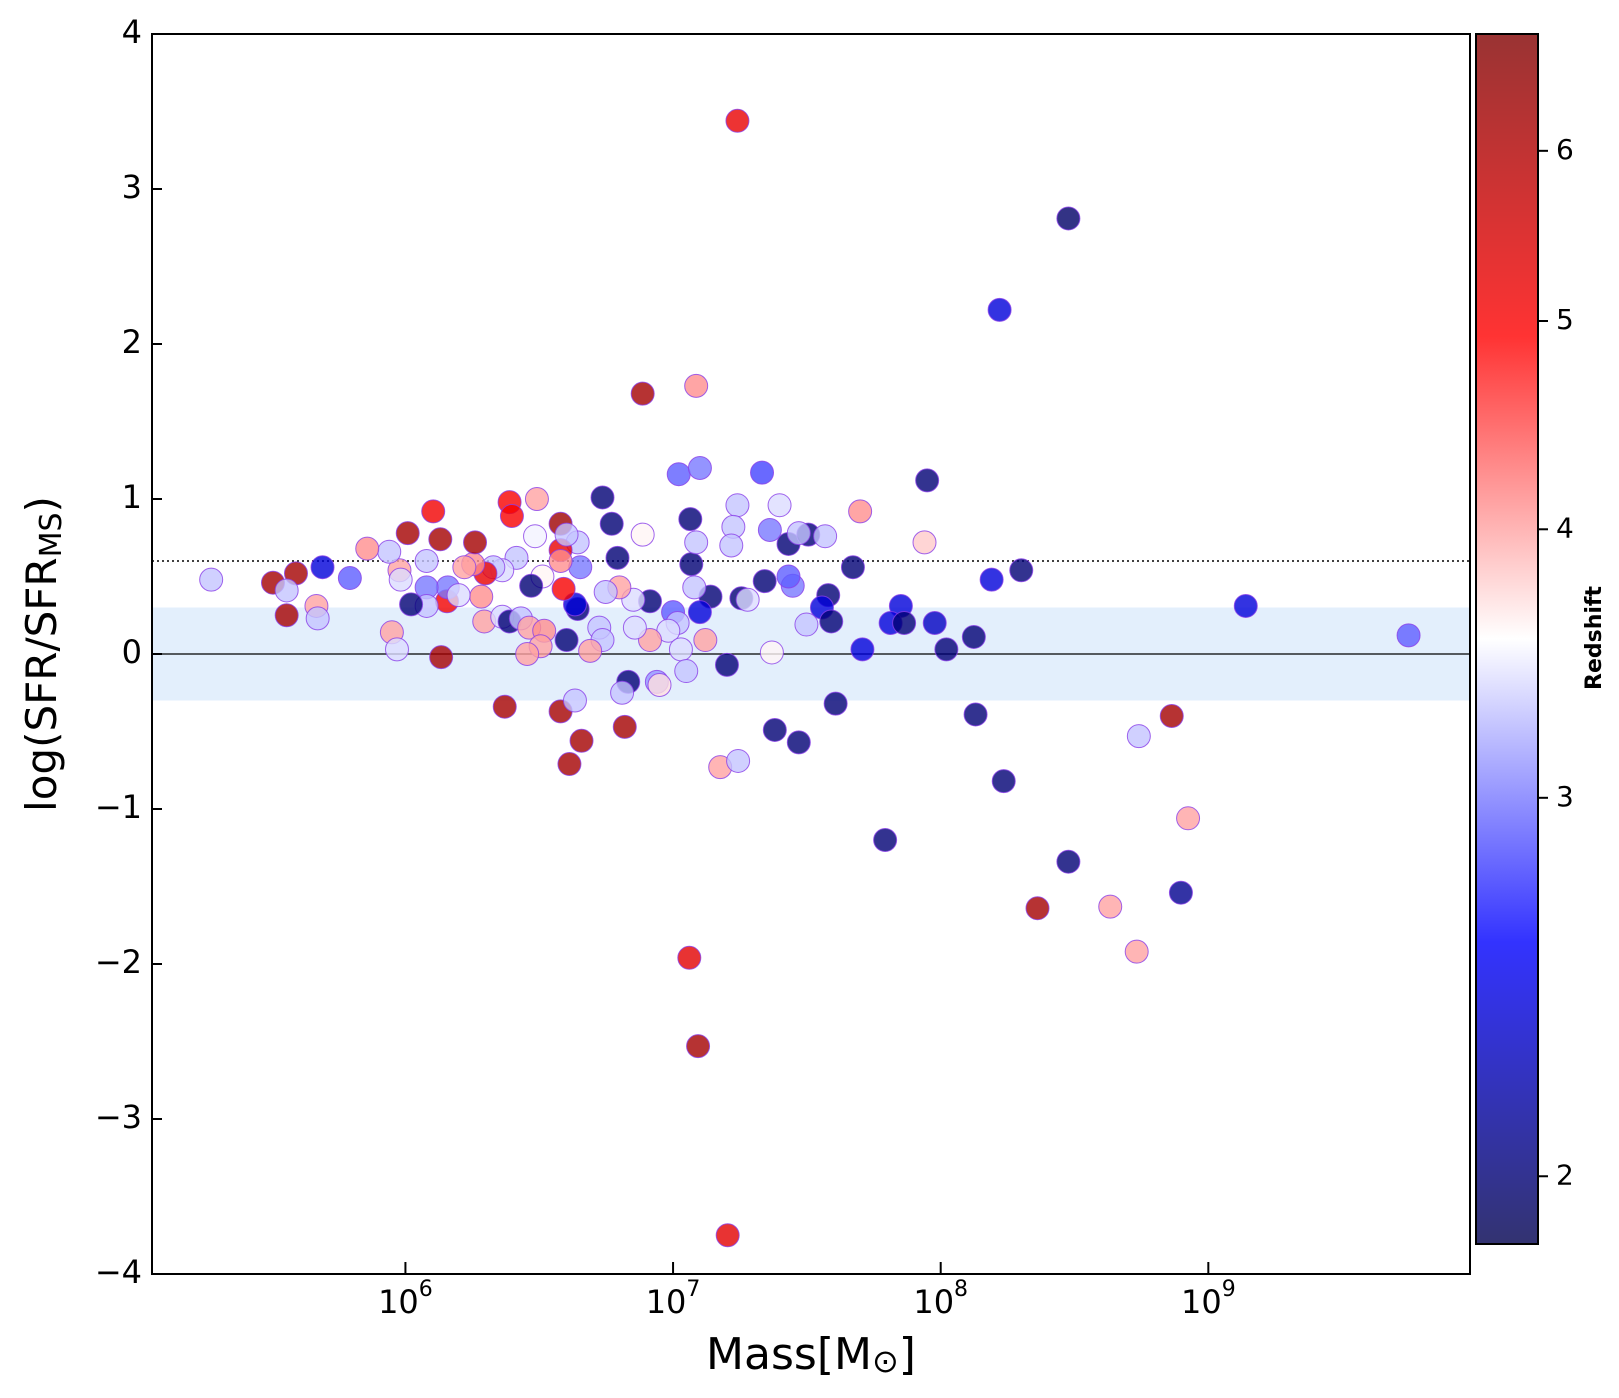  I want to click on y-tick-label: 3, so click(132, 187).